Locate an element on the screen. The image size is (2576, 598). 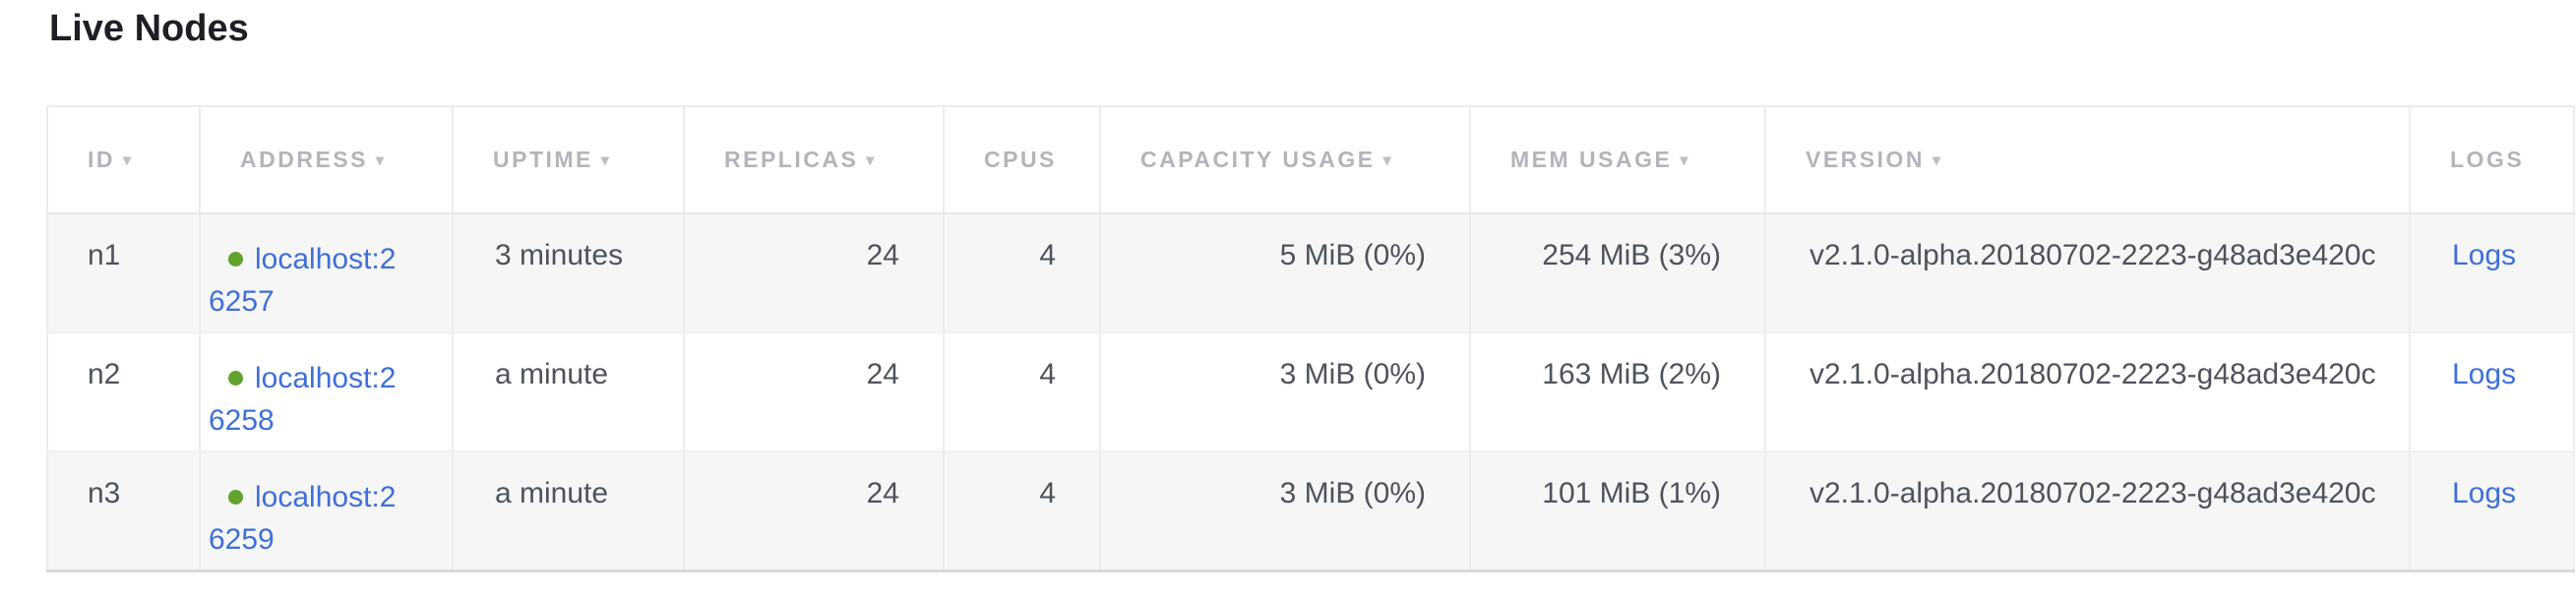
column-header-address: ADDRESS ▾ is located at coordinates (326, 159).